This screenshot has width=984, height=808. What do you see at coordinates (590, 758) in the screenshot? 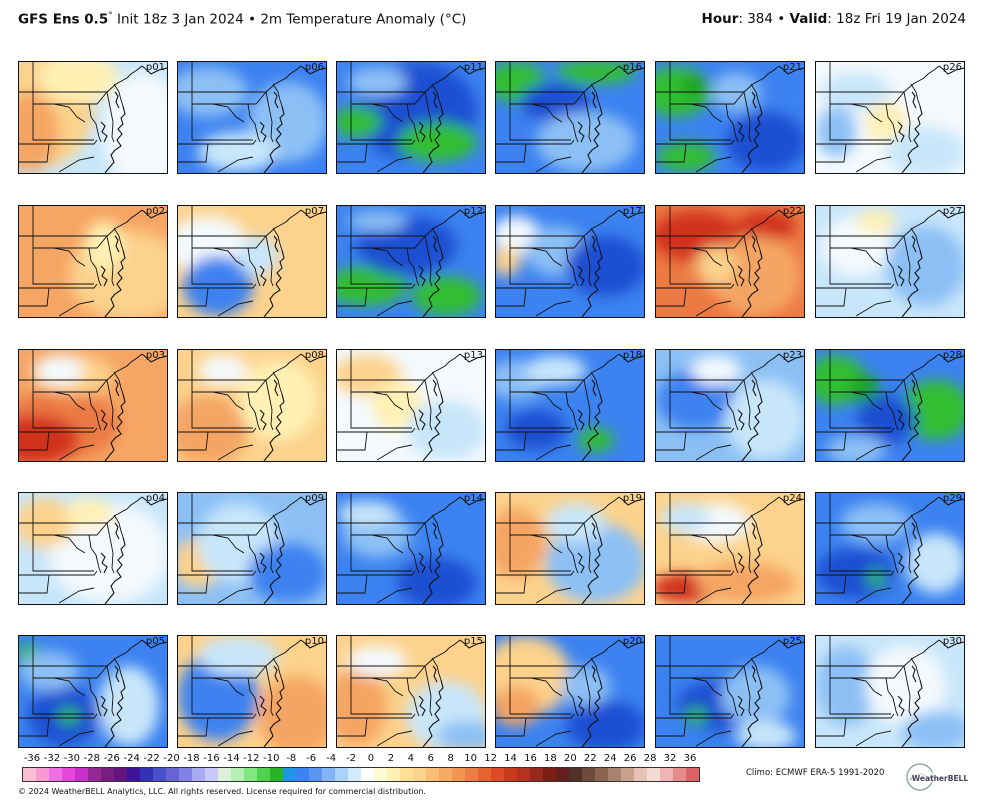
I see `colorbar-tick-label: 22` at bounding box center [590, 758].